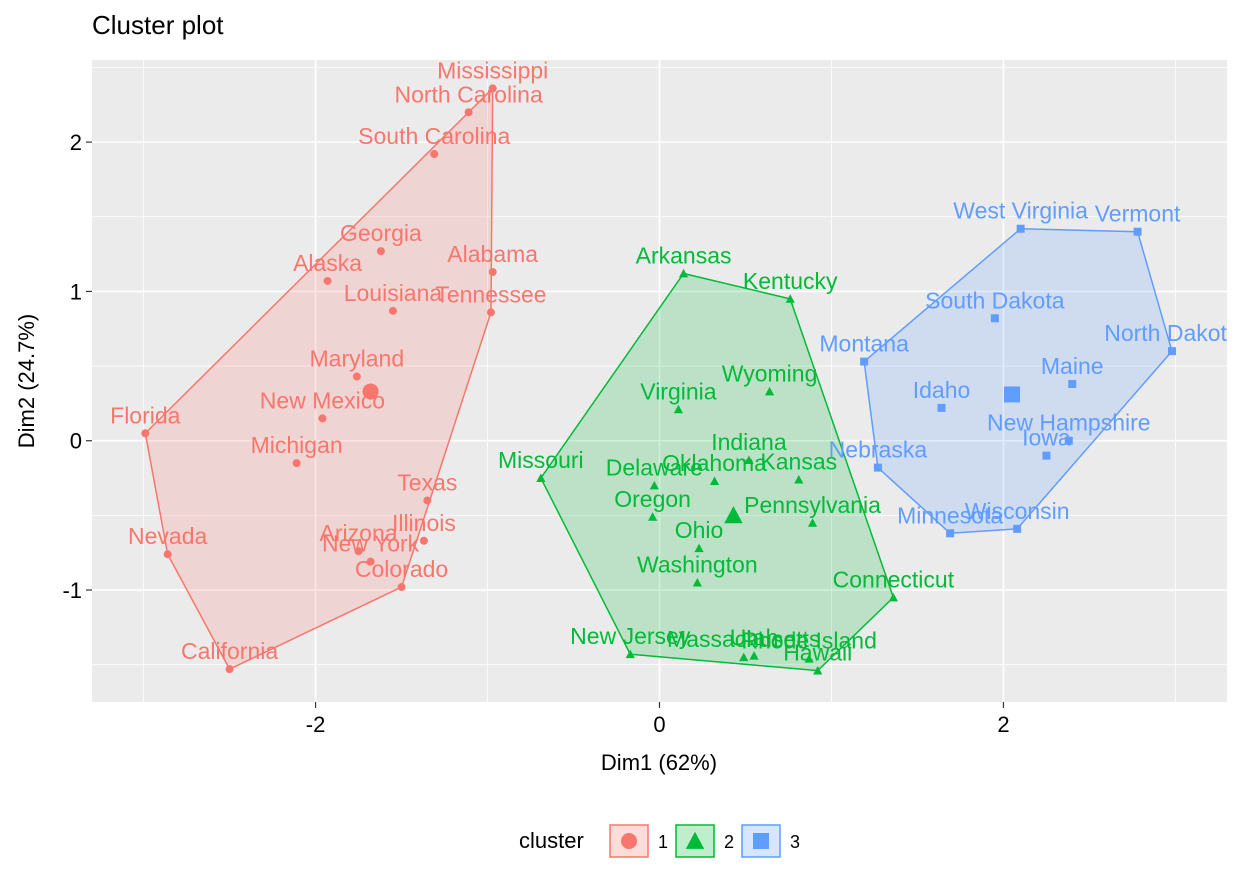 This screenshot has width=1240, height=886. Describe the element at coordinates (370, 561) in the screenshot. I see `point-new-york` at that location.